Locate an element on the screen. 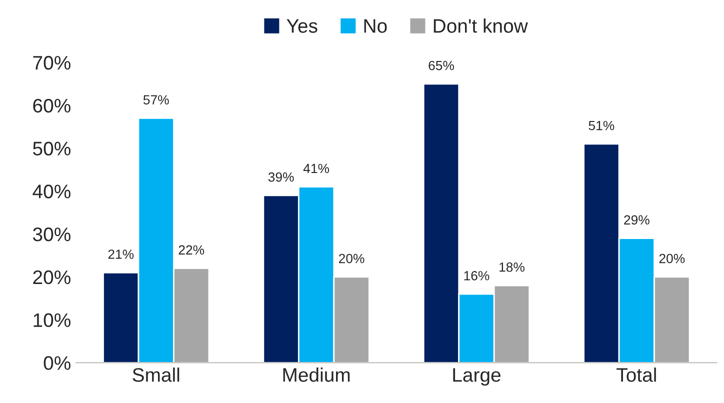 The width and height of the screenshot is (724, 403). data-label: 29% is located at coordinates (637, 220).